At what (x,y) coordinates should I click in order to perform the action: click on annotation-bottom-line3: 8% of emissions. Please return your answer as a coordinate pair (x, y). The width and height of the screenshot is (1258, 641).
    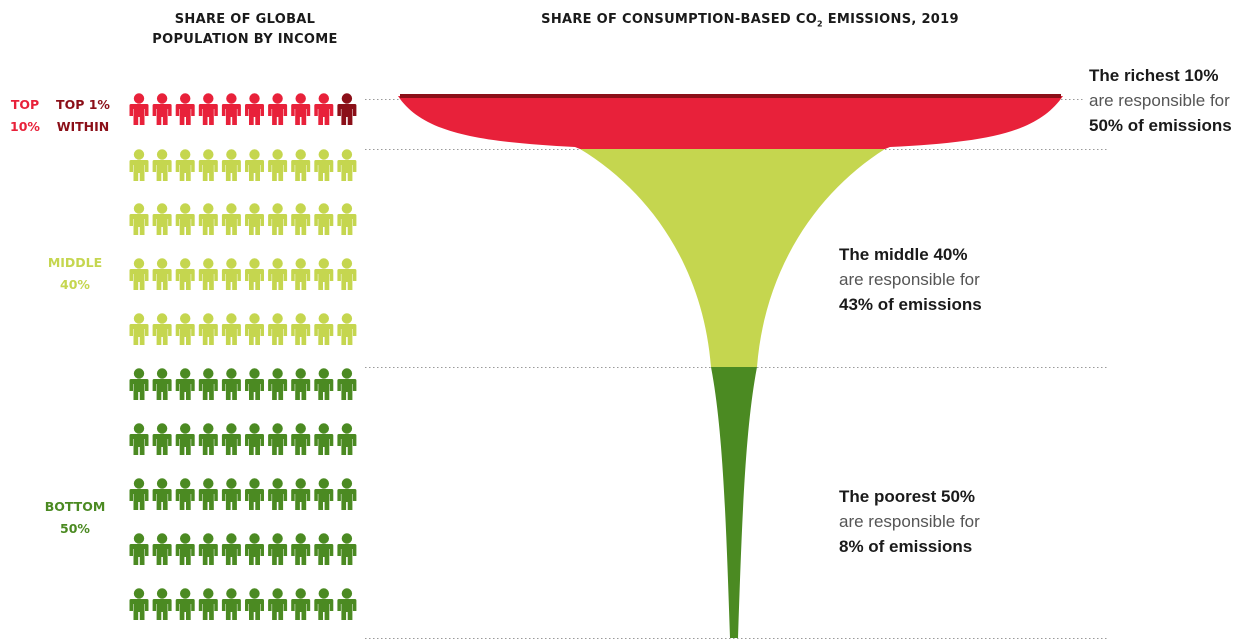
    Looking at the image, I should click on (906, 546).